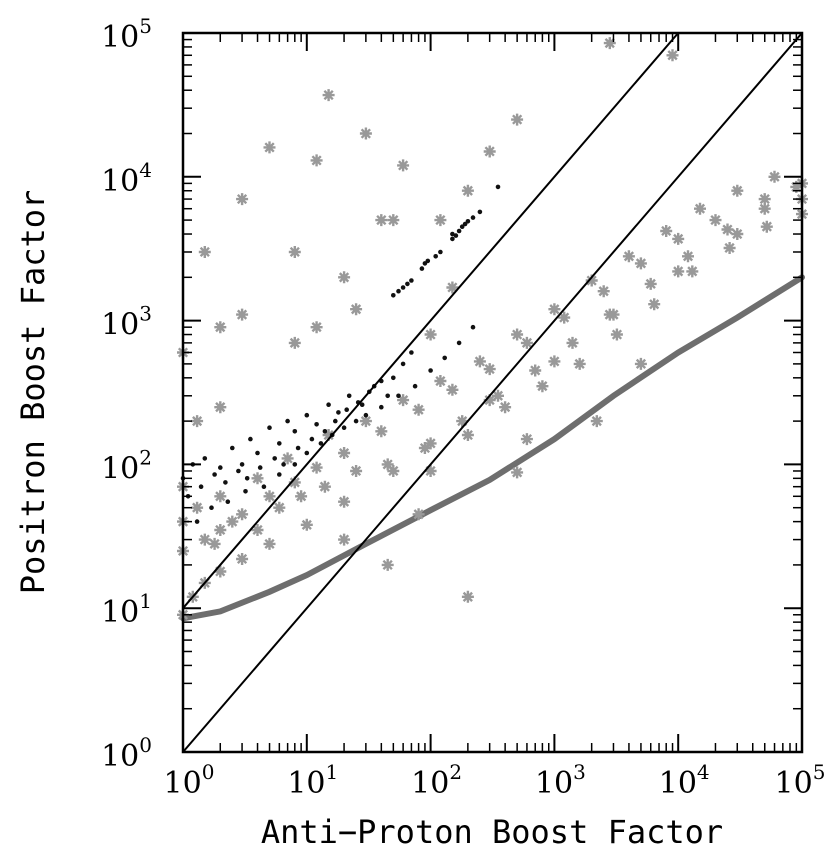 This screenshot has width=830, height=854. I want to click on x-tick-labels: 10⁰ 10¹ 10² 10³ 10⁴ 10⁵, so click(495, 780).